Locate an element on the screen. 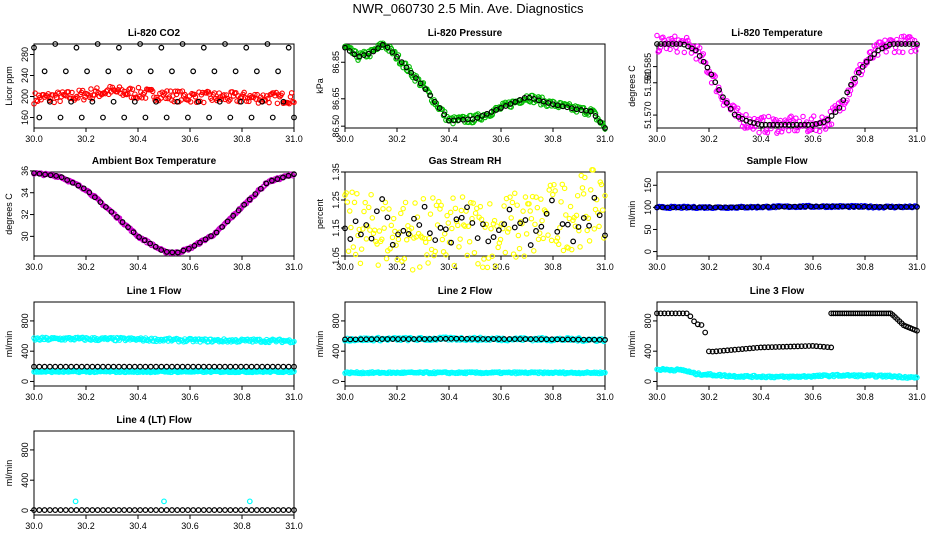 This screenshot has height=540, width=936. y-tick-label: 51.580 is located at coordinates (648, 83).